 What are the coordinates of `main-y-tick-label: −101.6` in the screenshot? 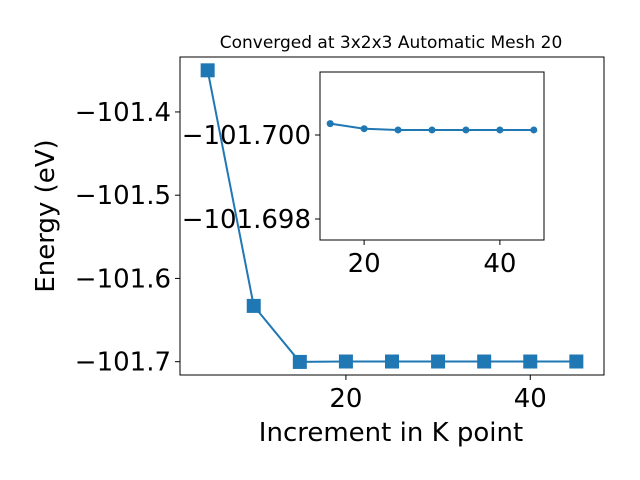 It's located at (123, 279).